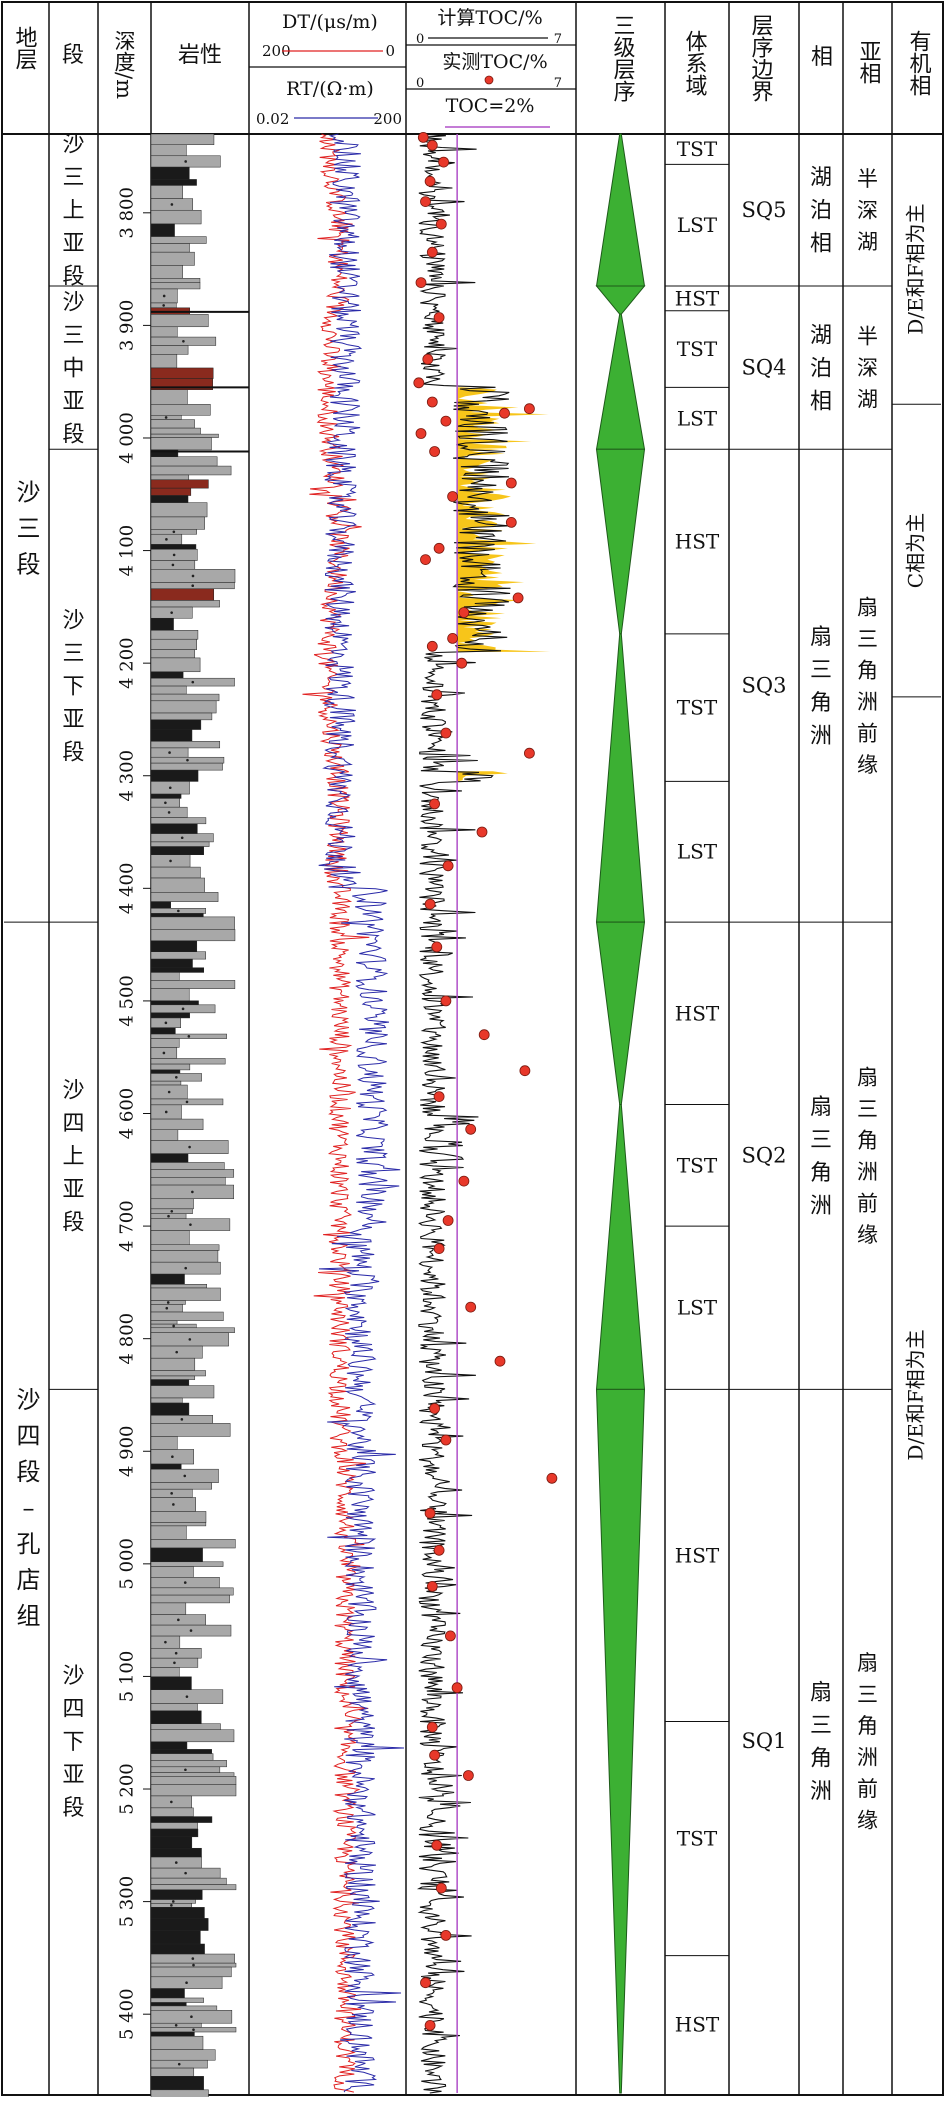 The image size is (945, 2101). I want to click on segment-label-char: 沙, so click(73, 1676).